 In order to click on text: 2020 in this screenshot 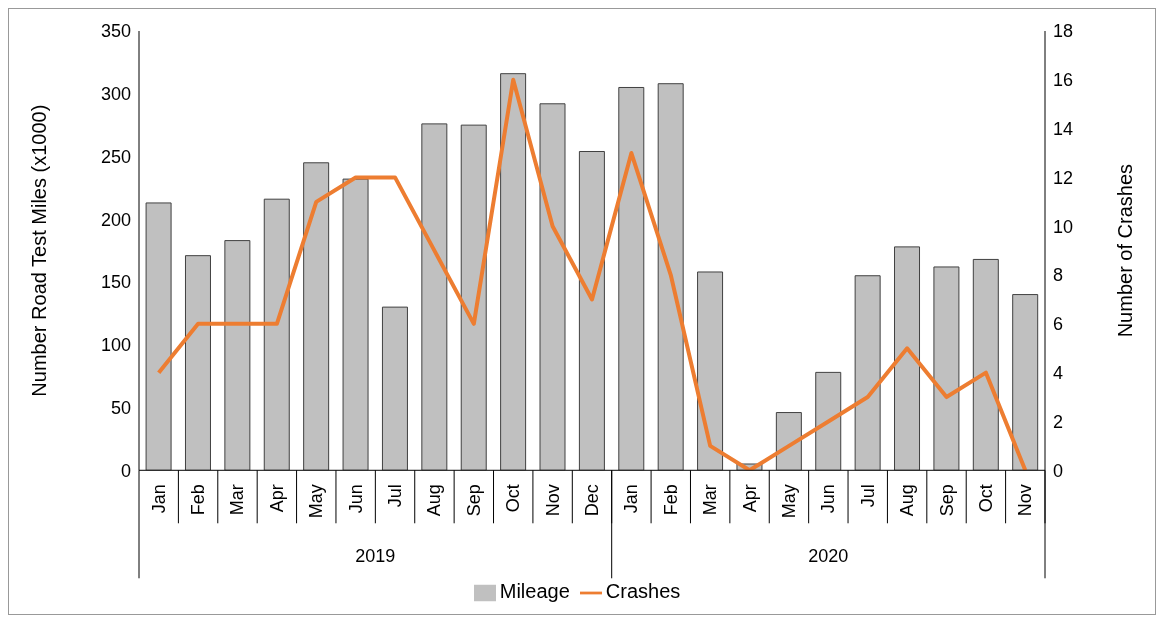, I will do `click(828, 556)`.